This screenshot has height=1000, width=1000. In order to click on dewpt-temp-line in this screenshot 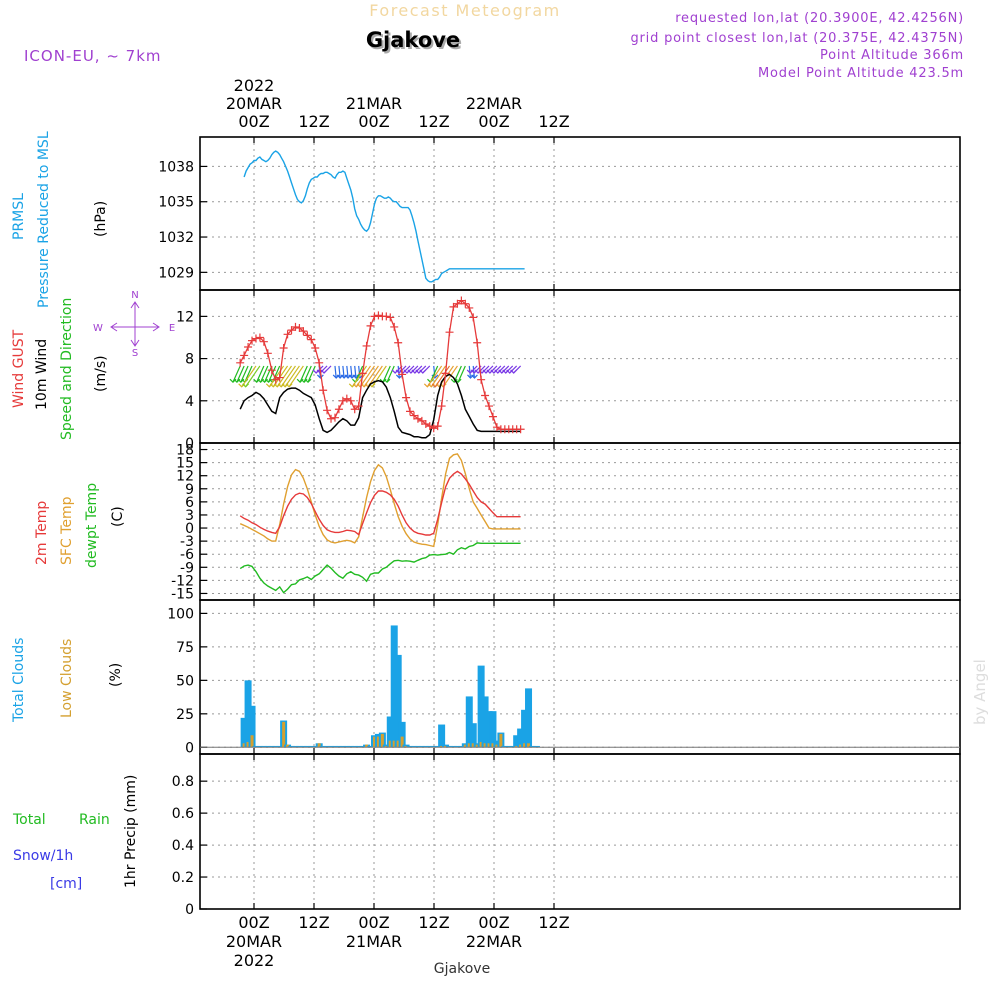, I will do `click(380, 568)`.